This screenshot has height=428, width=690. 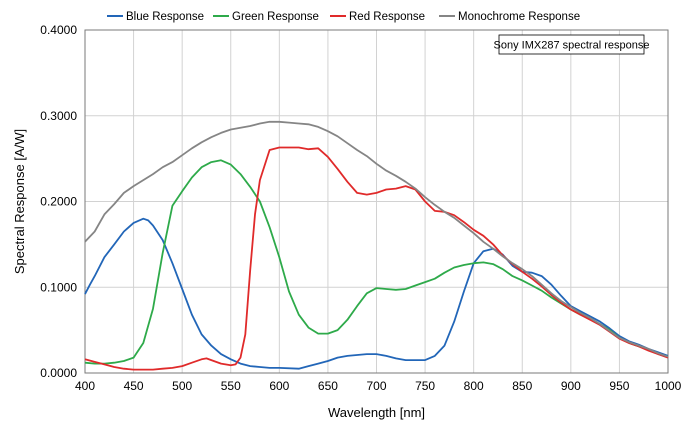 I want to click on legend-item-green: Green Response, so click(x=266, y=17).